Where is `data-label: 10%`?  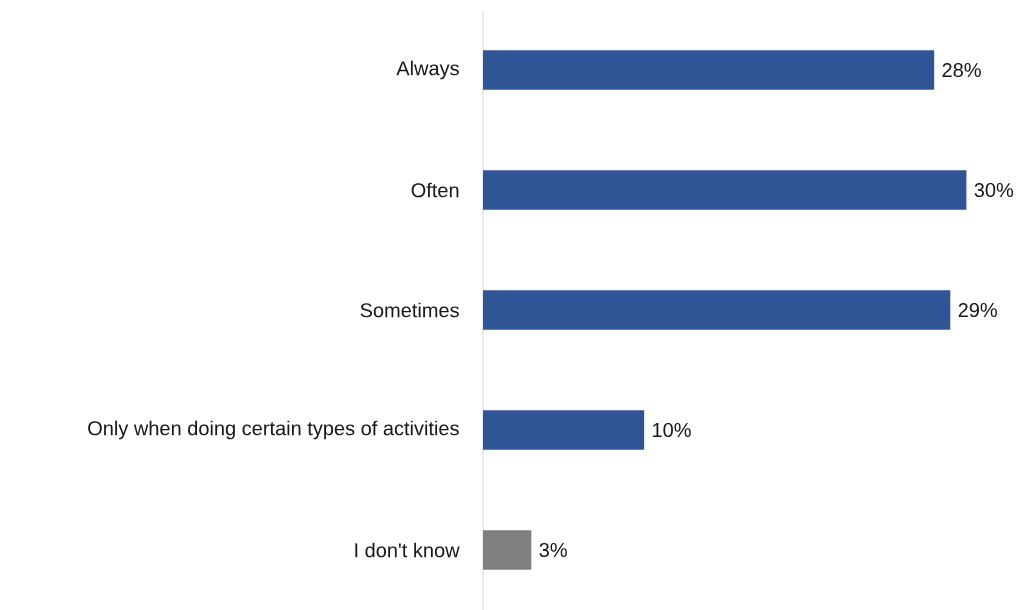
data-label: 10% is located at coordinates (672, 430).